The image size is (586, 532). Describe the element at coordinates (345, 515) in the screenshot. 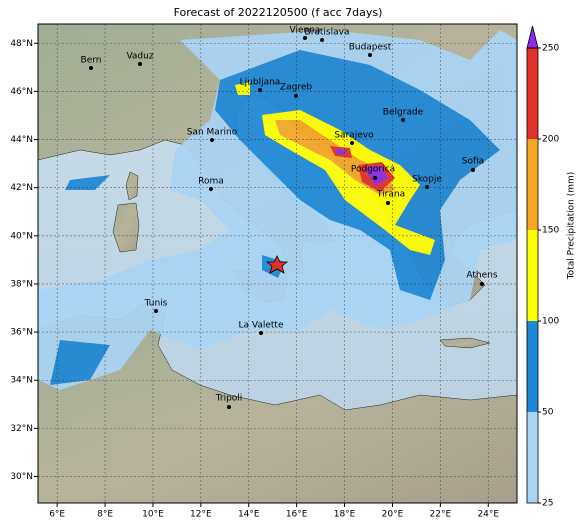

I see `x-tick-label: 18°E` at that location.